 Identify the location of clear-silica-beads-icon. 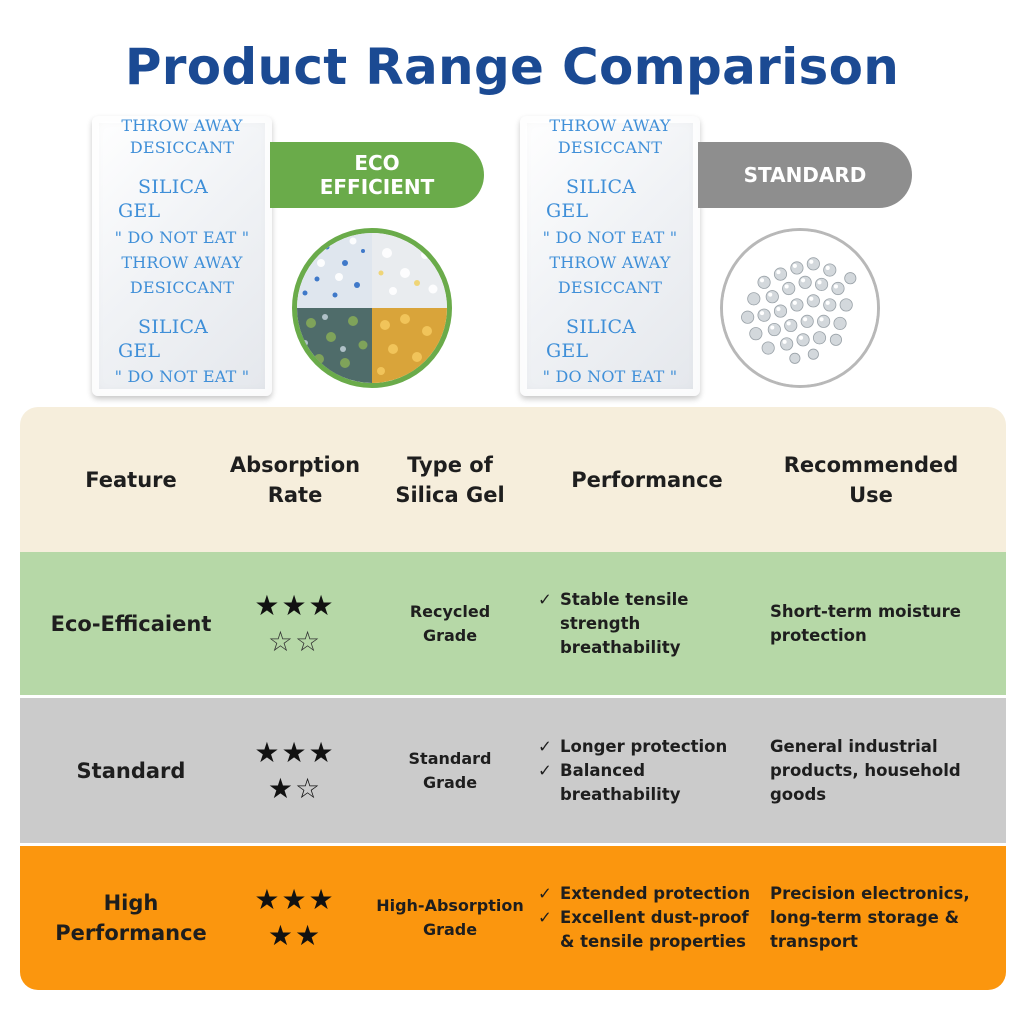
(800, 308).